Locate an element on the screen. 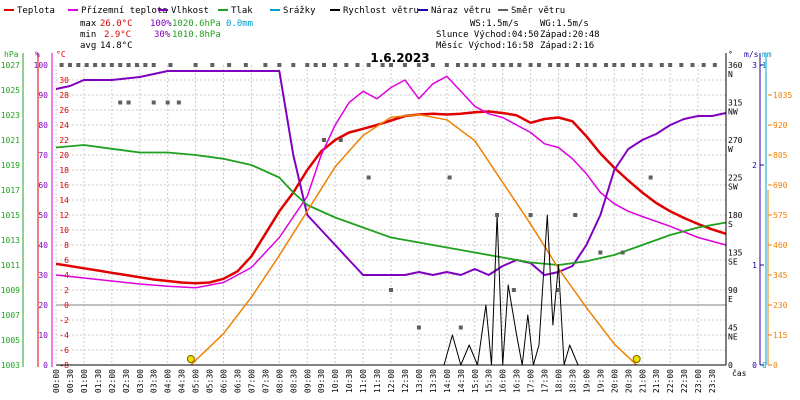  tick-label-temperature: 12 is located at coordinates (64, 215).